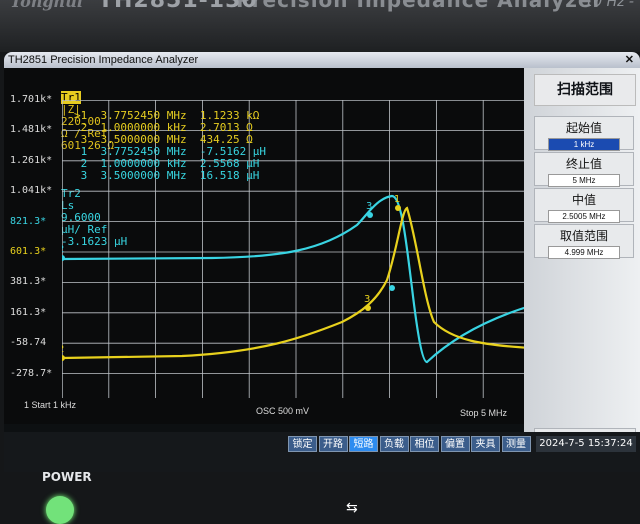  I want to click on bottom-button: 开路, so click(333, 444).